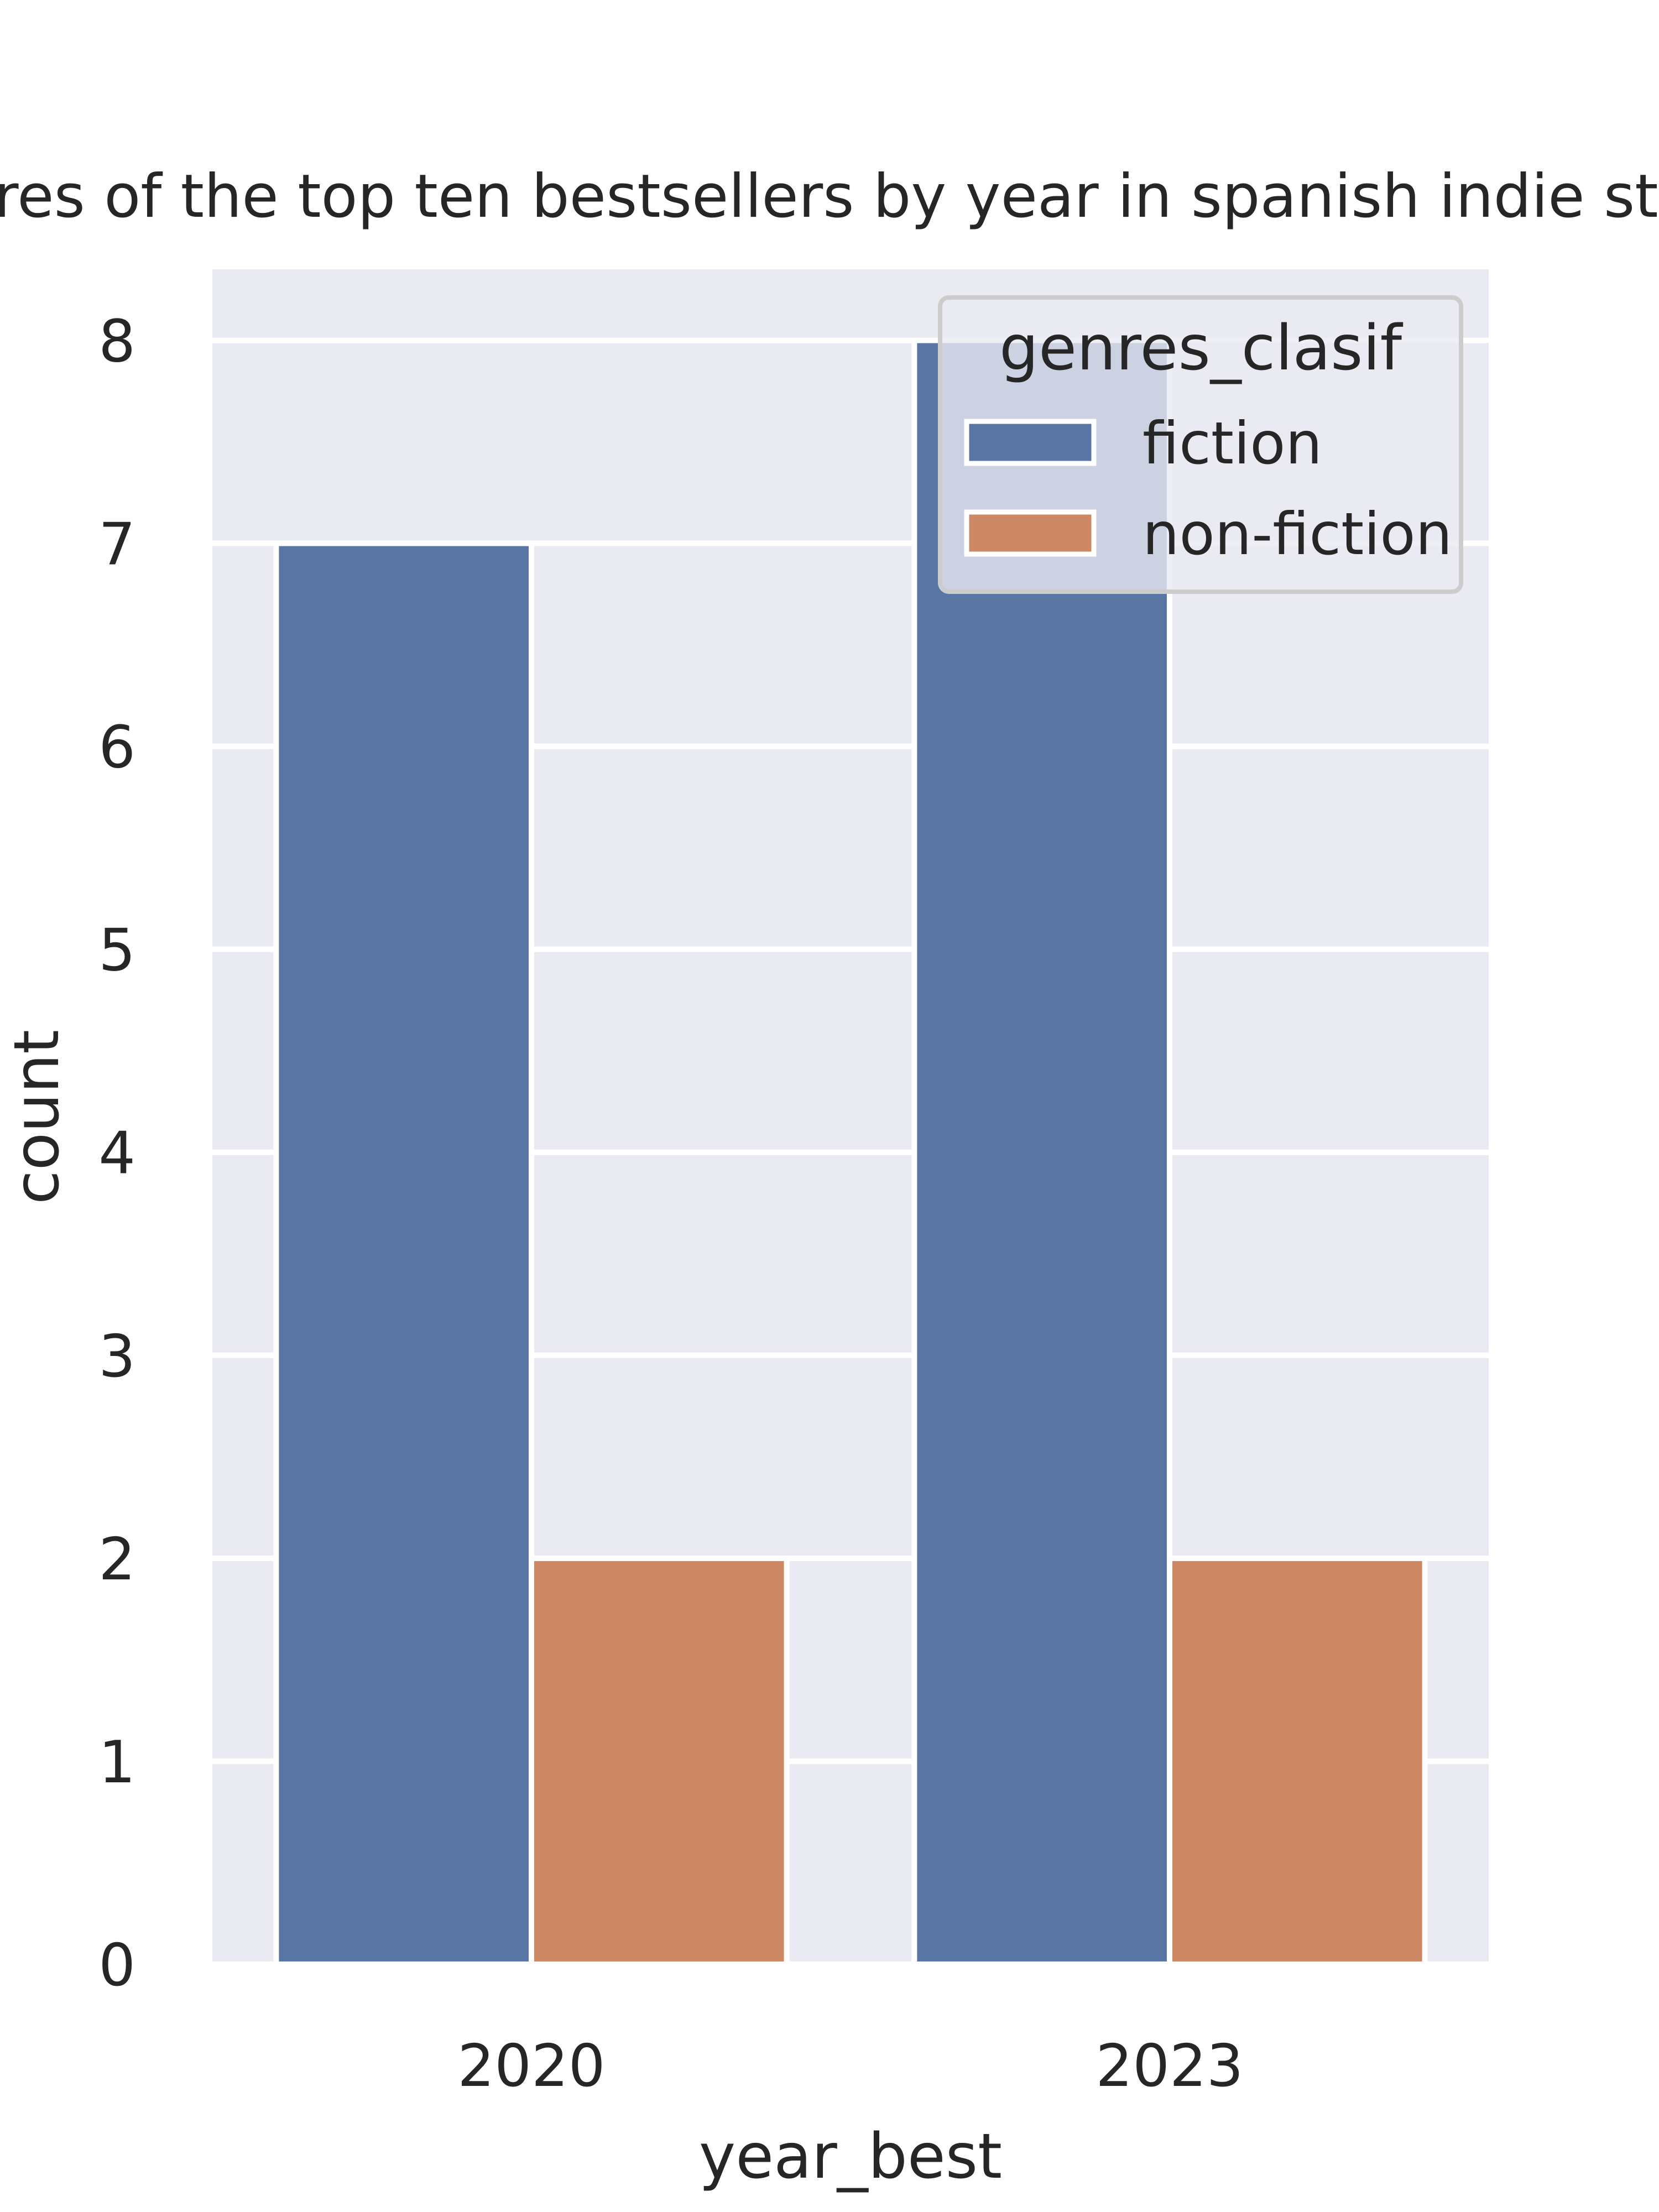 The width and height of the screenshot is (1659, 2212). I want to click on bar-non-fiction-2020, so click(660, 1761).